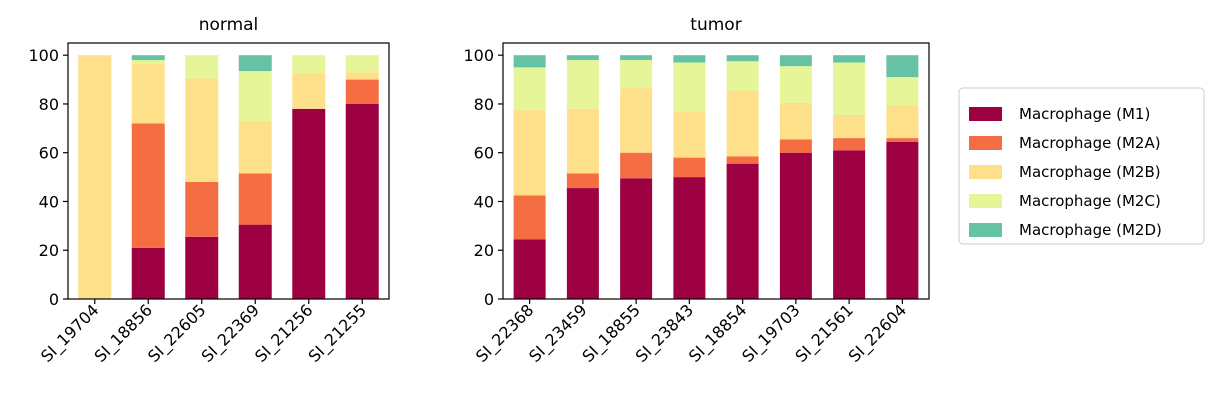 This screenshot has width=1220, height=411. I want to click on legend-swatch-macrophage-m2b, so click(985, 172).